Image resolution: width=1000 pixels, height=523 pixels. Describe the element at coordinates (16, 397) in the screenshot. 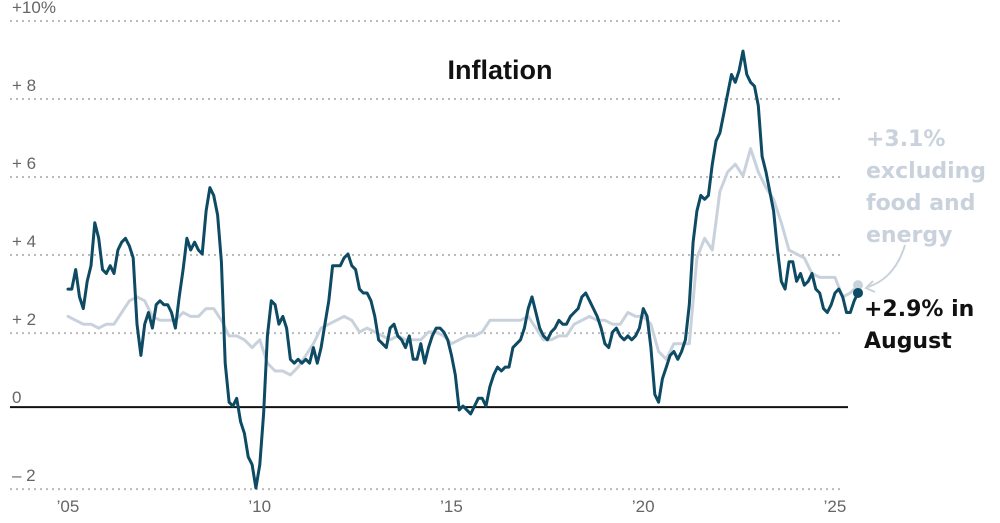

I see `y-tick-label: 0` at that location.